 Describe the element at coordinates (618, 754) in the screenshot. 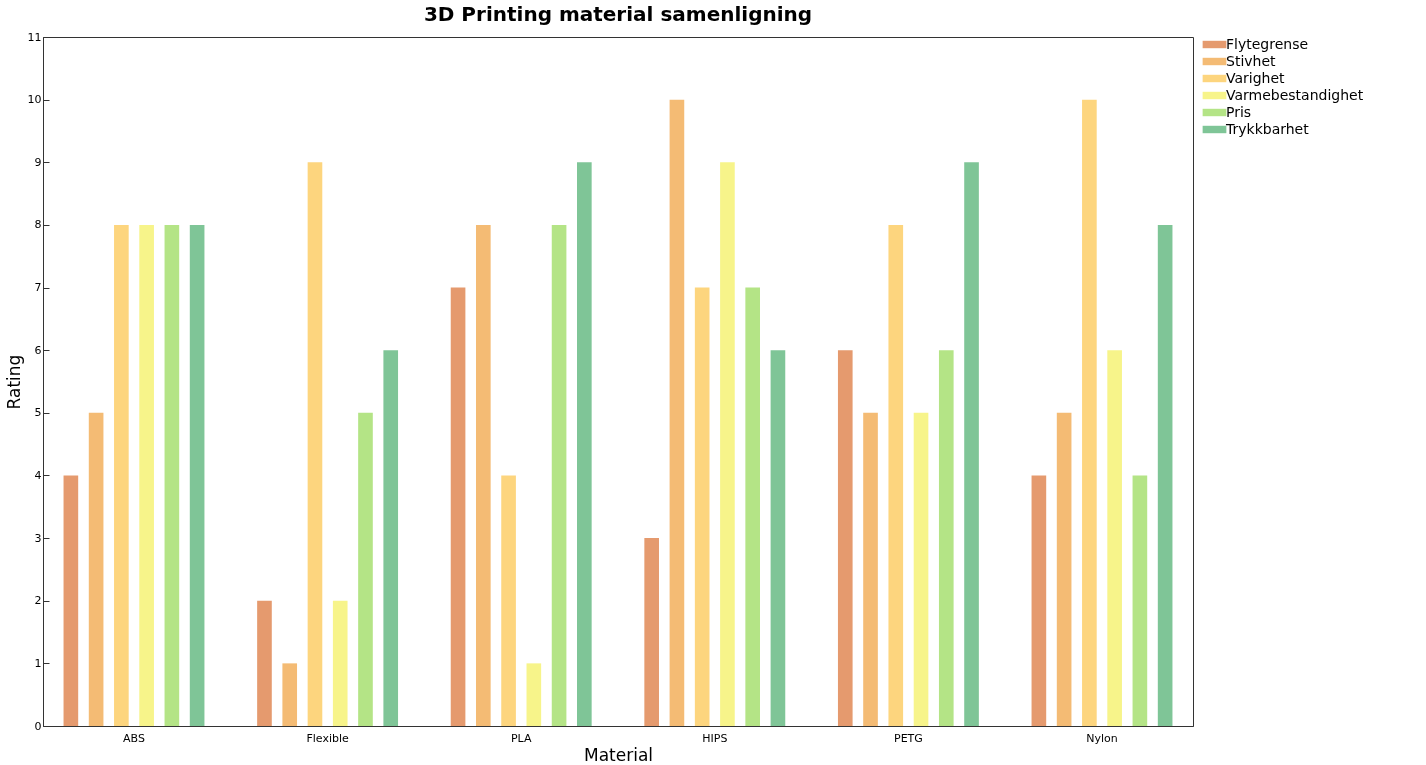

I see `x-axis-title: Material` at that location.